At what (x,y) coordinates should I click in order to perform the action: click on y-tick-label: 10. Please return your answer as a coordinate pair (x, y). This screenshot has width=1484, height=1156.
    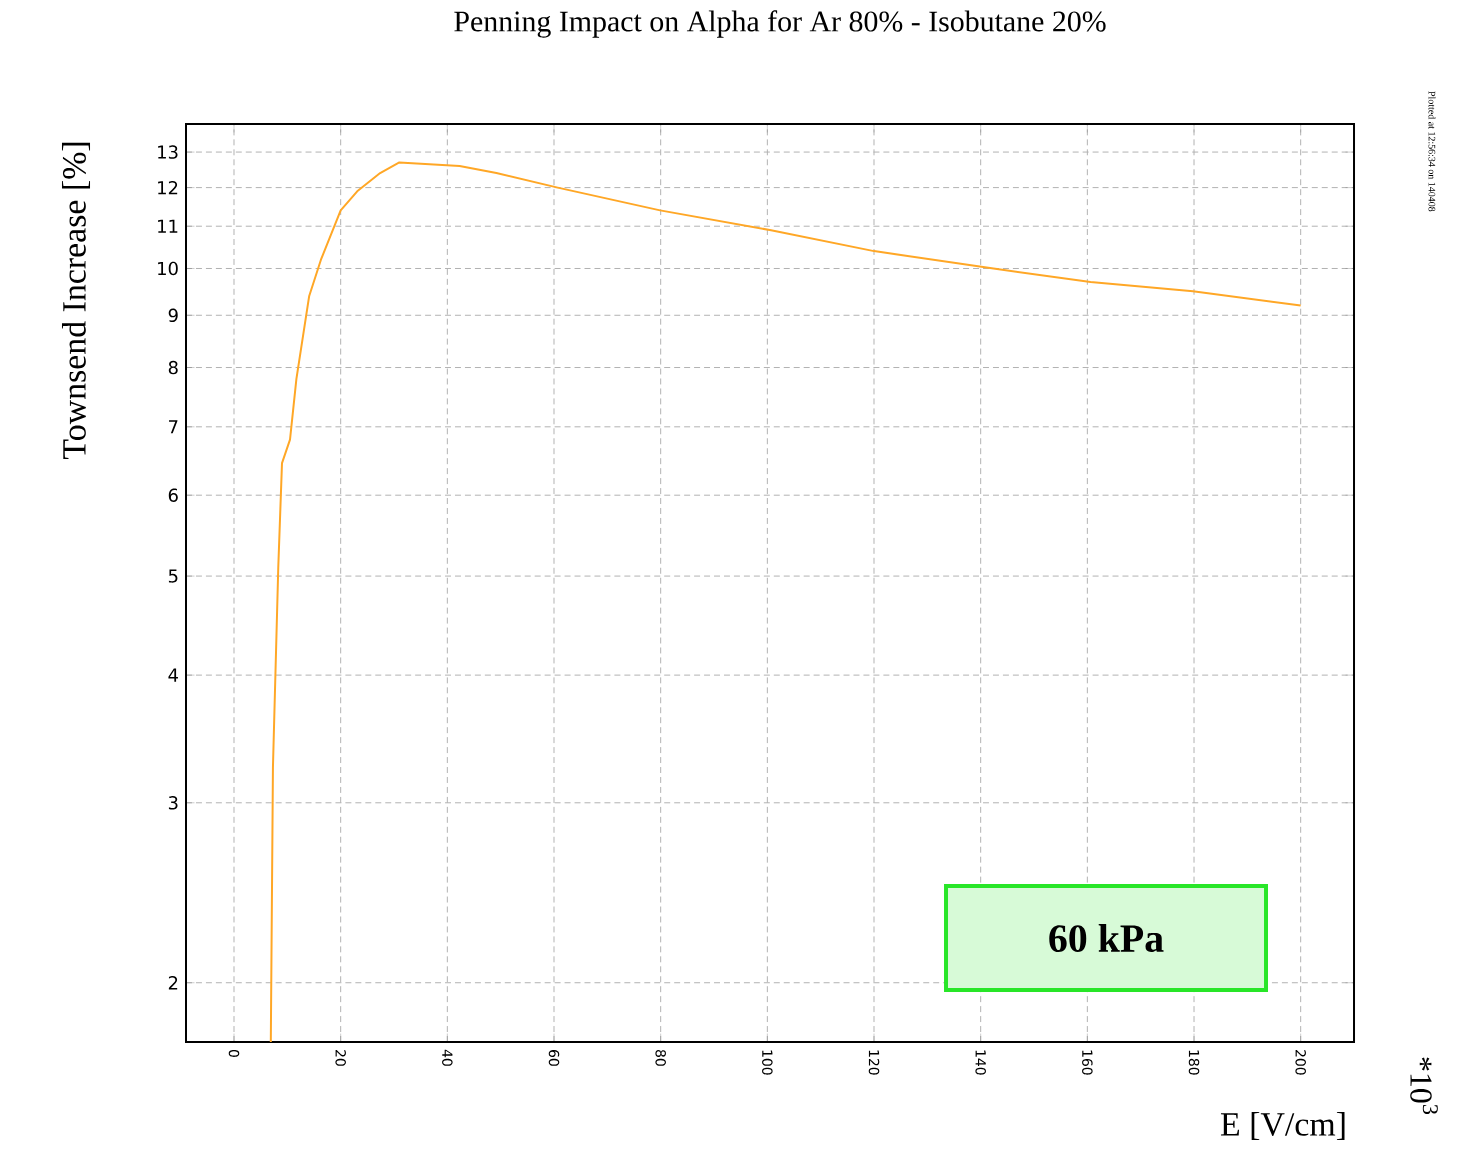
    Looking at the image, I should click on (168, 268).